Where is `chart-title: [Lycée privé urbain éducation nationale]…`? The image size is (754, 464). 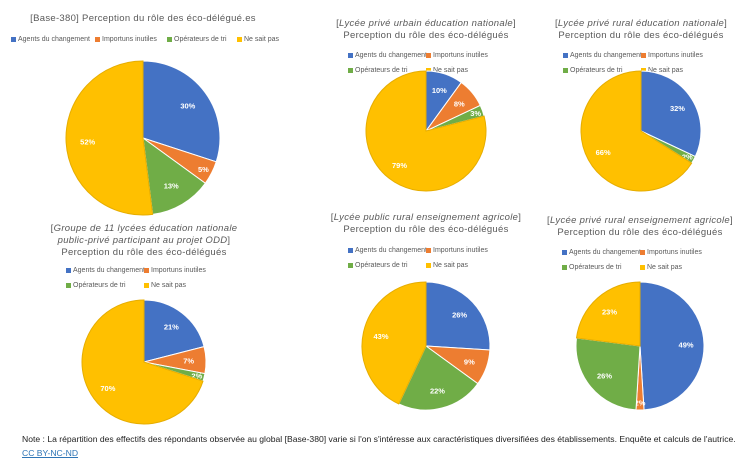
chart-title: [Lycée privé urbain éducation nationale]… is located at coordinates (426, 30).